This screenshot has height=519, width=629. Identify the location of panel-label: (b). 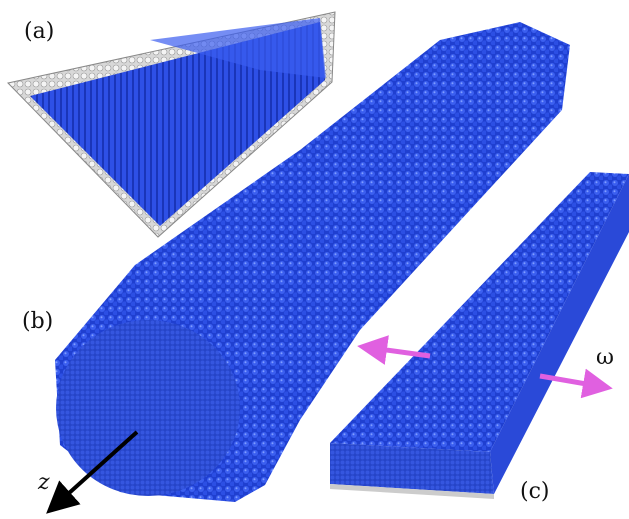
(37, 321).